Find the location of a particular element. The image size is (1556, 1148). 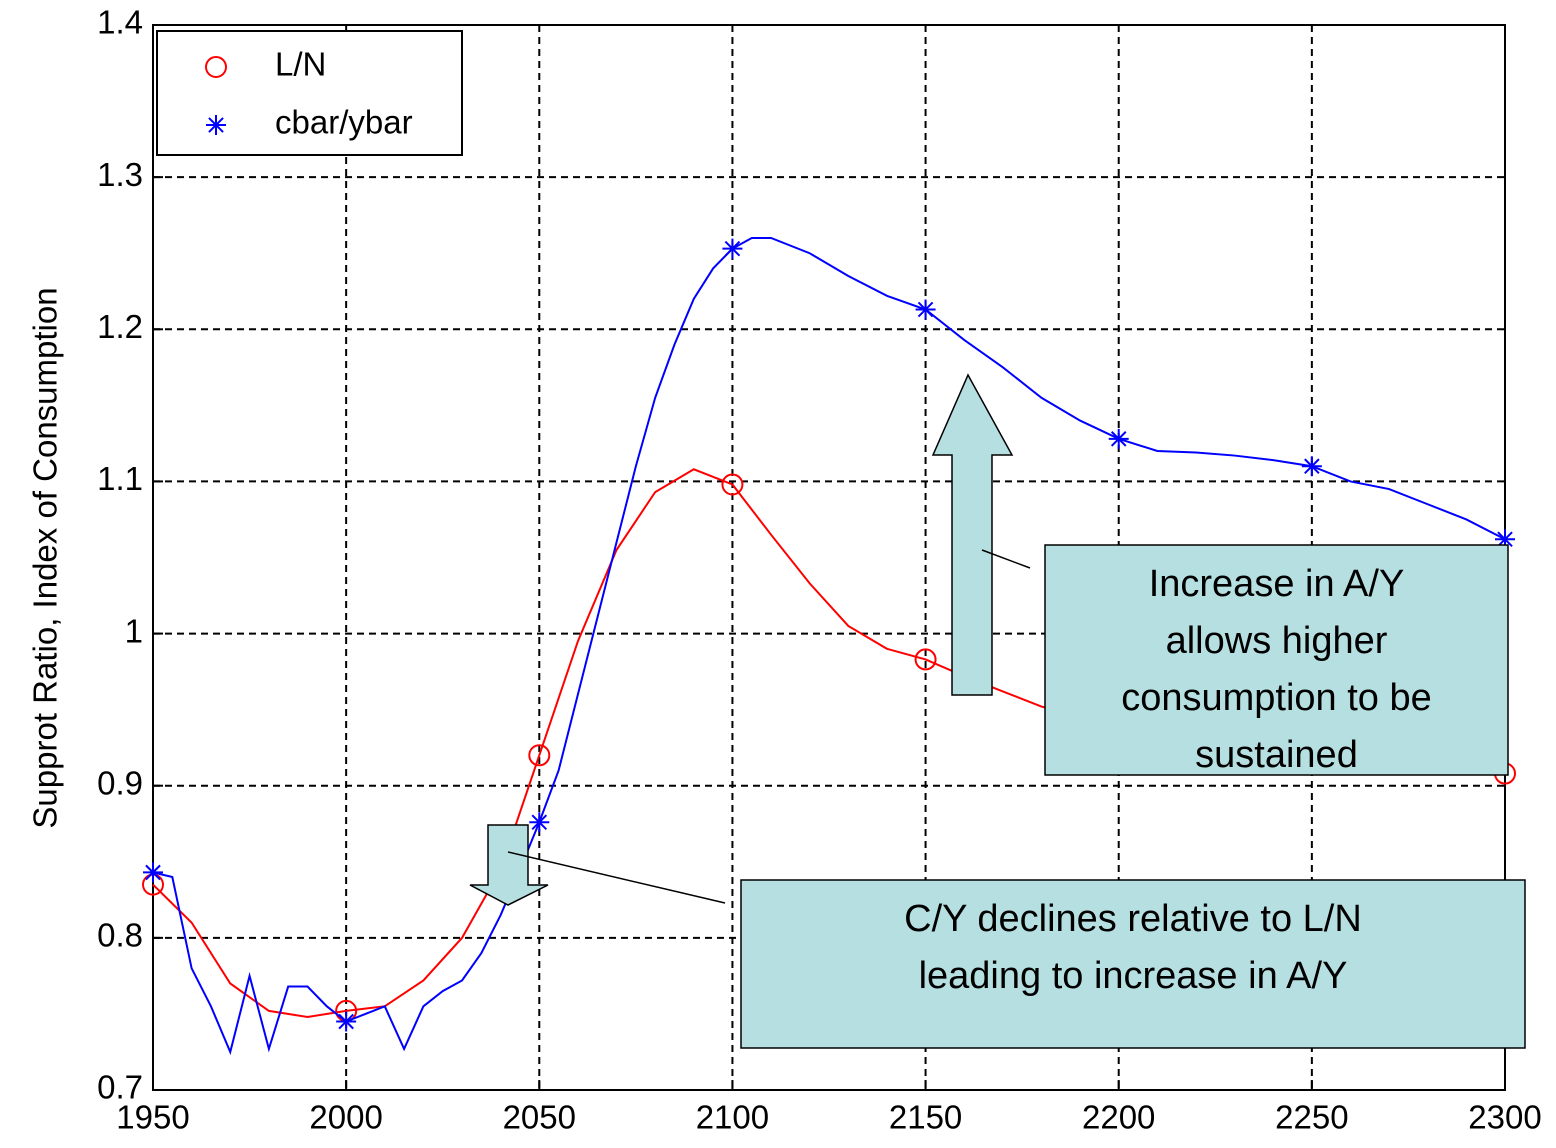

legend-label: cbar/ybar is located at coordinates (344, 122).